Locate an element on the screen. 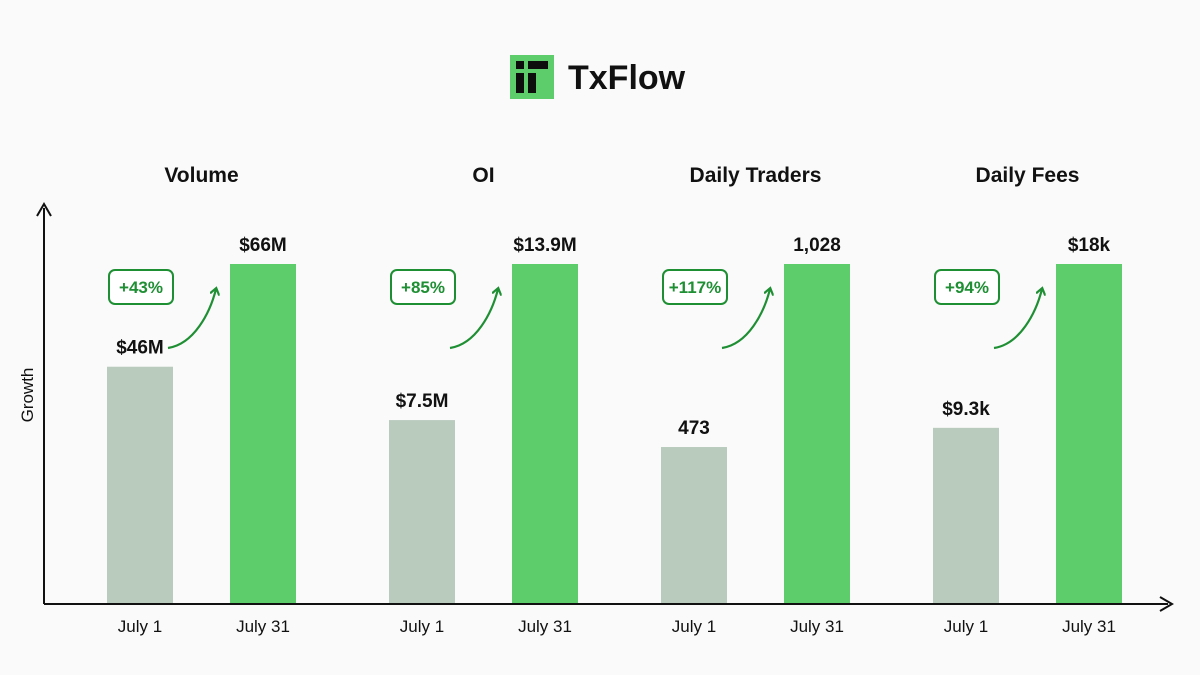  bar-group-1: $46M July 1 $66M July 31 Volume +43% is located at coordinates (201, 400).